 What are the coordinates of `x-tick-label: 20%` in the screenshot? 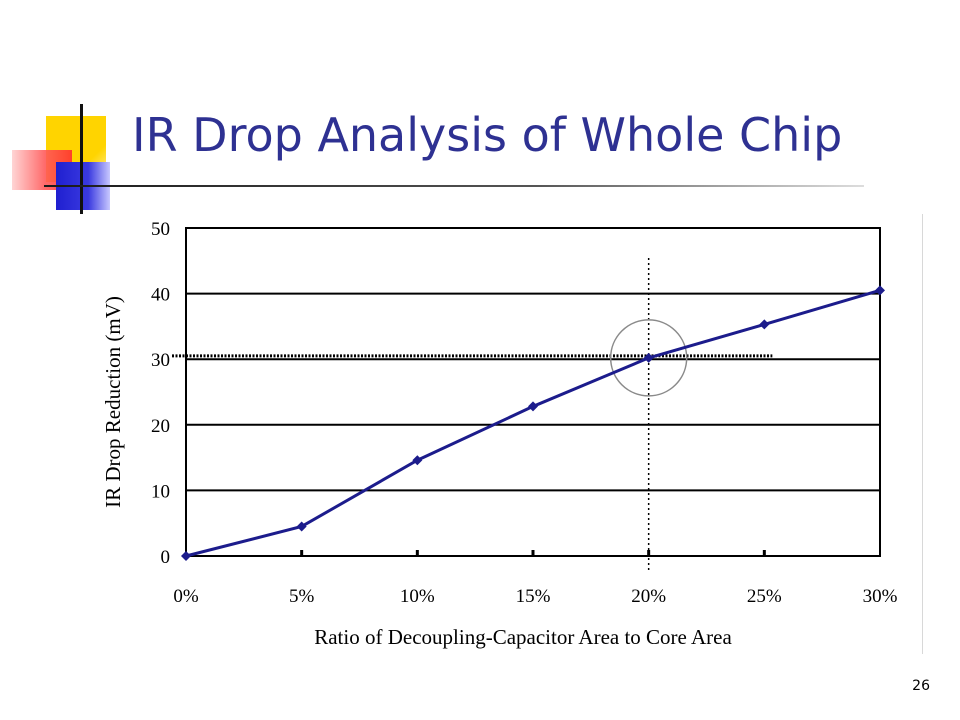 It's located at (648, 596).